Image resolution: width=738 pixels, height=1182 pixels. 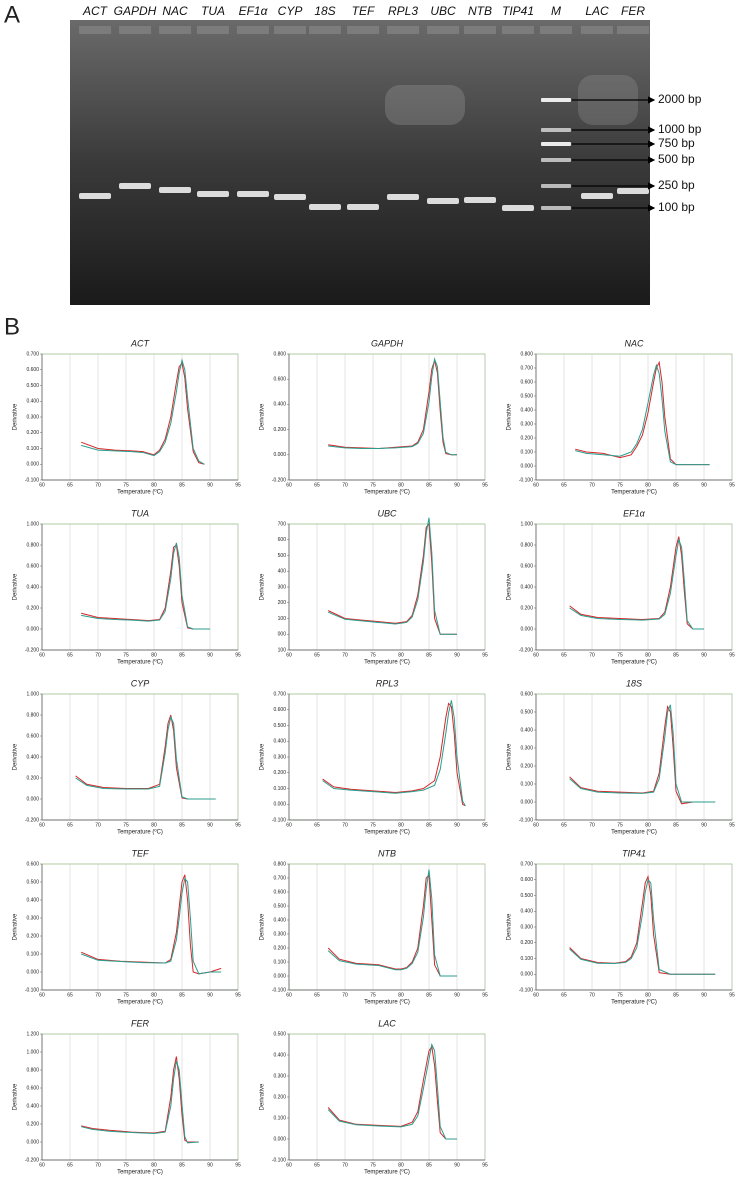 What do you see at coordinates (282, 635) in the screenshot?
I see `y-tick-label: 000` at bounding box center [282, 635].